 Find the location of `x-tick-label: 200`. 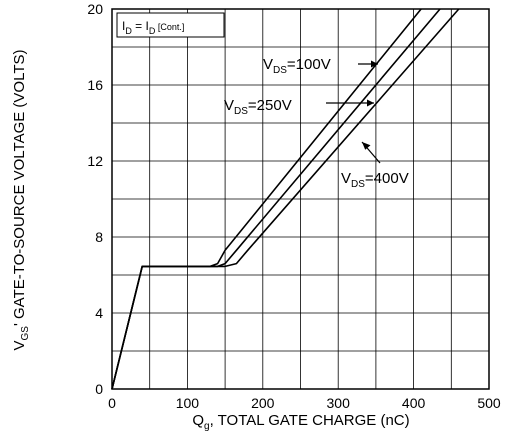

x-tick-label: 200 is located at coordinates (263, 403).